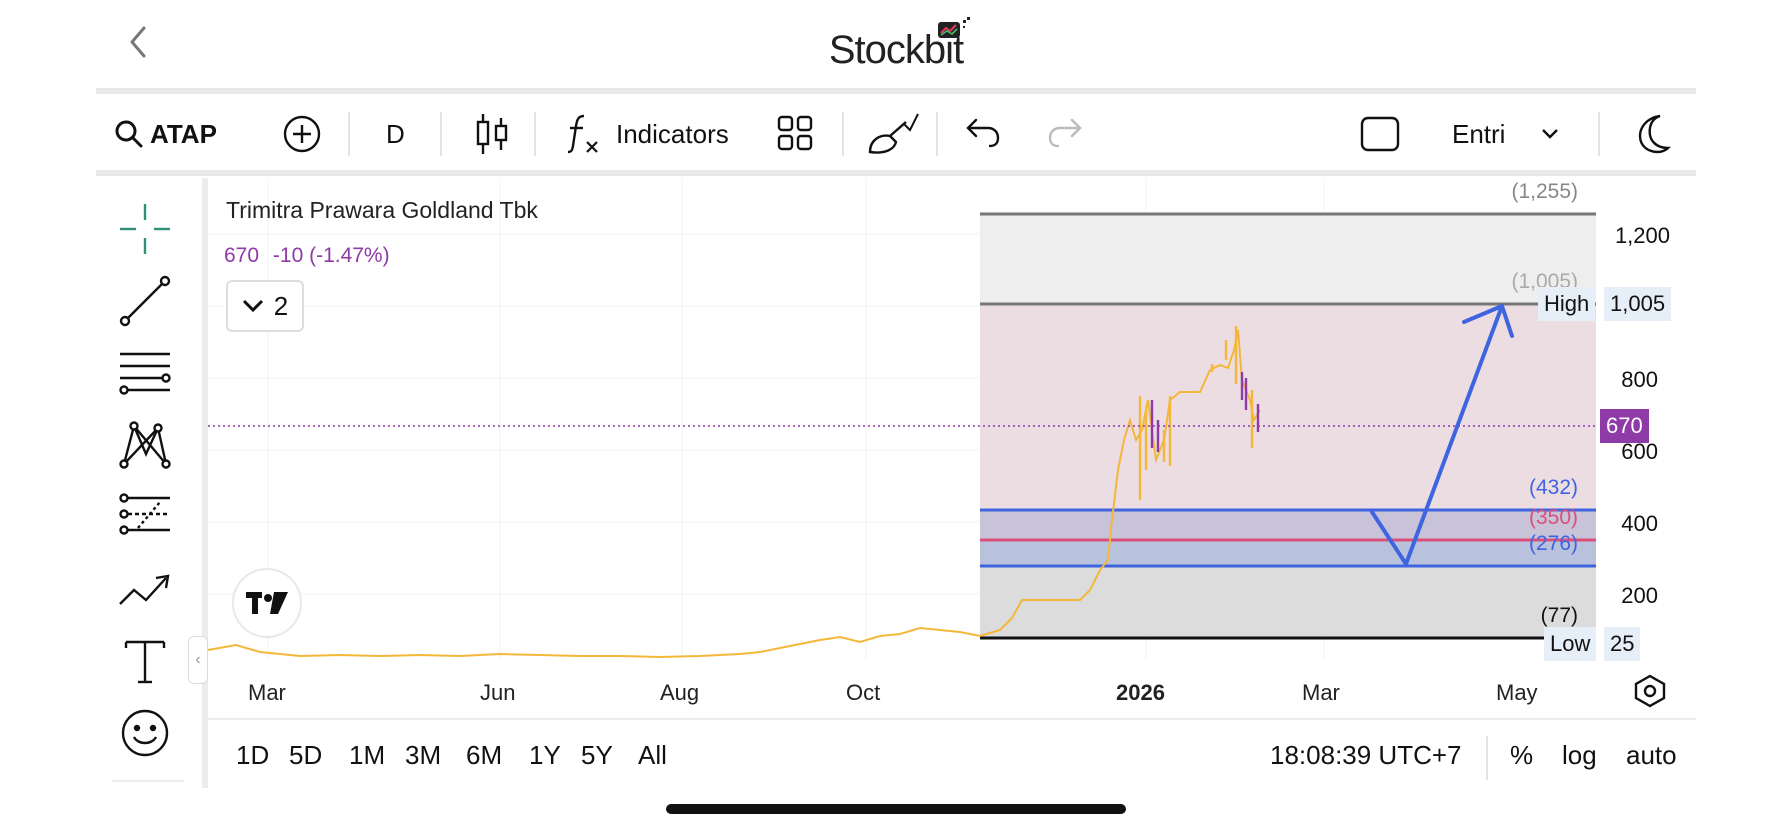 The image size is (1792, 828). What do you see at coordinates (395, 133) in the screenshot?
I see `interval-button: D` at bounding box center [395, 133].